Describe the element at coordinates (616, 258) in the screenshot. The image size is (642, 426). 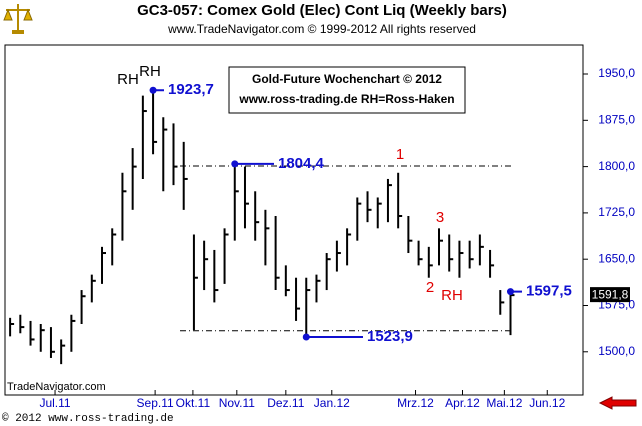
I see `y-tick-label: 1650,0` at that location.